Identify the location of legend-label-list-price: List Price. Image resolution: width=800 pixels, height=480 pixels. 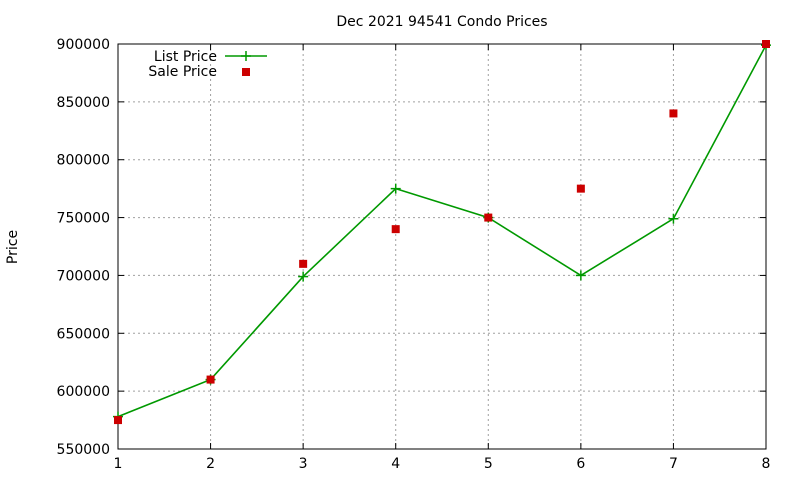
(185, 57).